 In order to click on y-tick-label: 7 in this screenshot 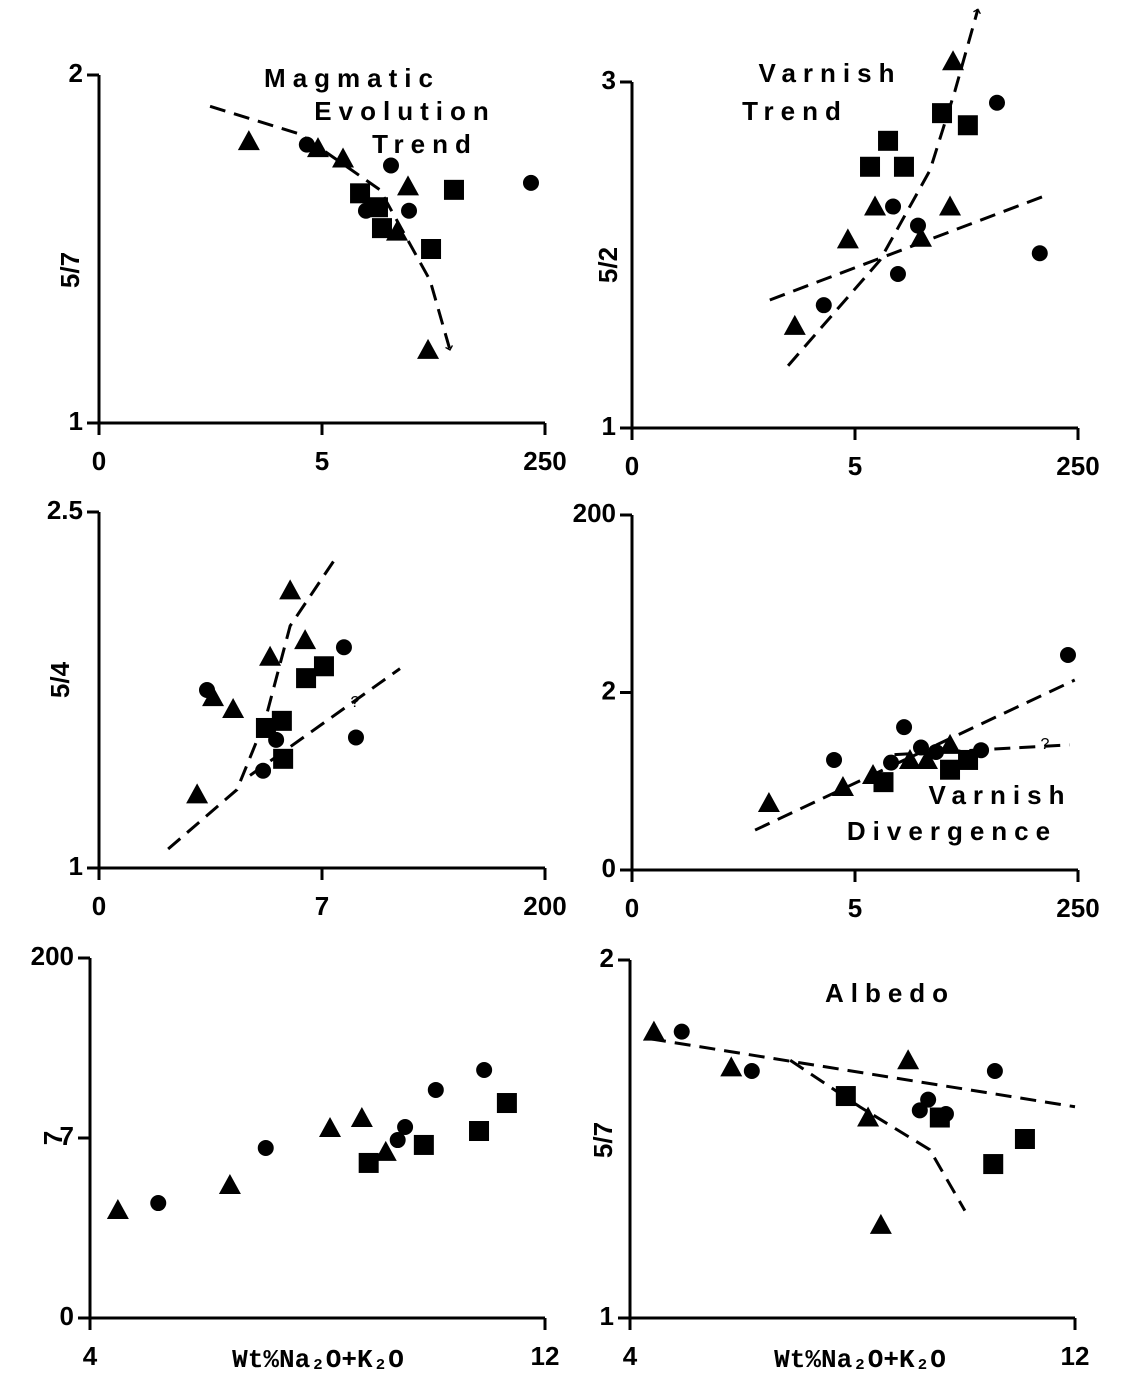, I will do `click(67, 1136)`.